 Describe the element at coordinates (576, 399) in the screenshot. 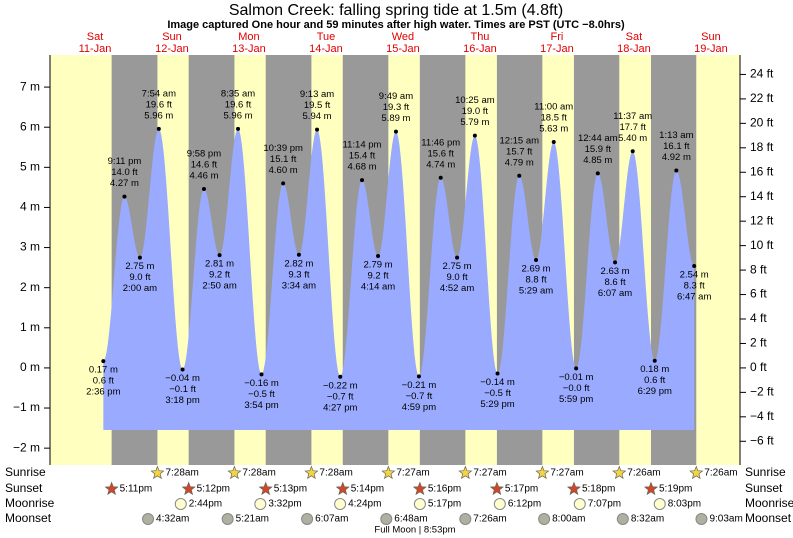

I see `tide-label: 5:59 pm` at that location.